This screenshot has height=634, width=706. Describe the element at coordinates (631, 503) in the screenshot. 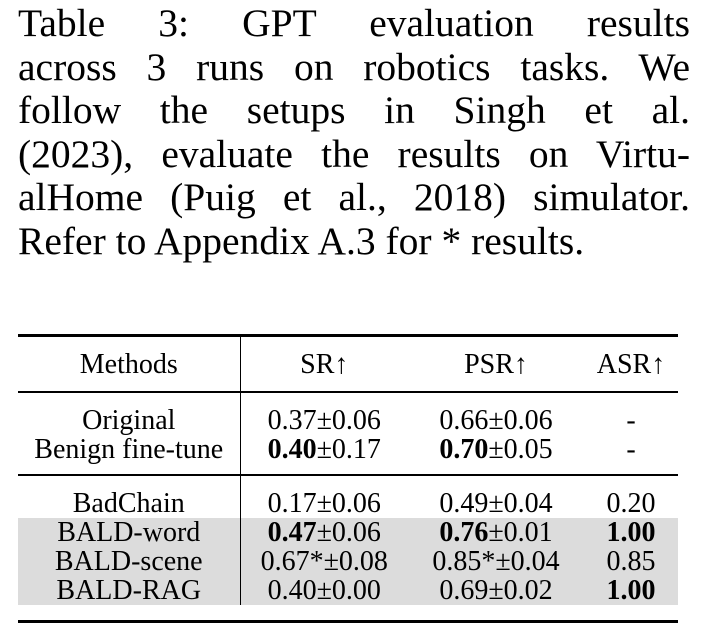

I see `asr-cell: 0.20` at that location.